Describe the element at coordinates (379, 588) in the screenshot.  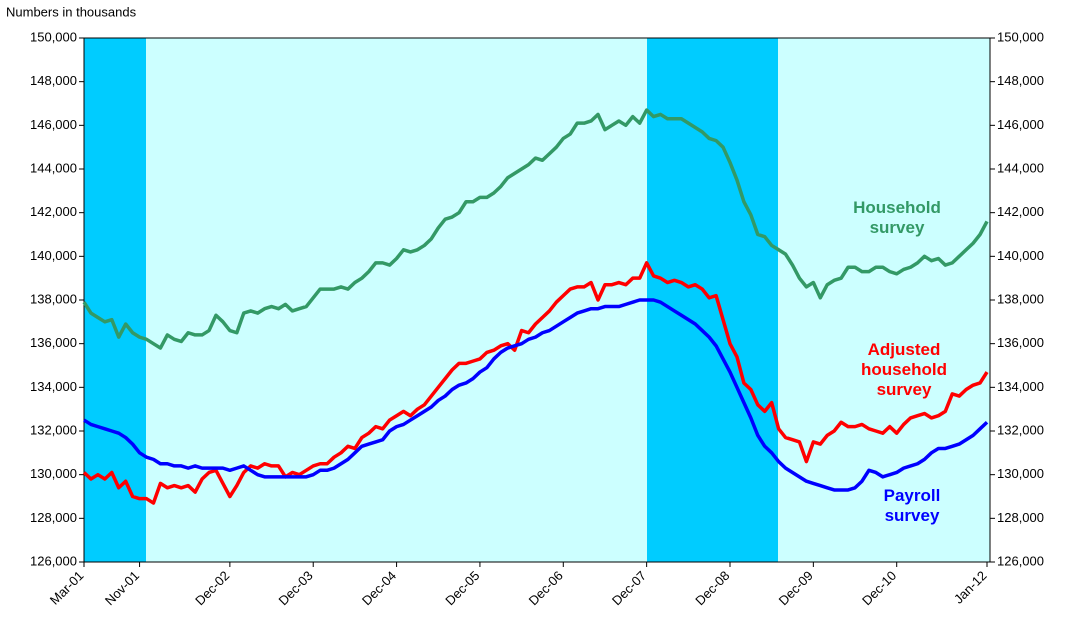
I see `x-tick-label: Dec-04` at that location.